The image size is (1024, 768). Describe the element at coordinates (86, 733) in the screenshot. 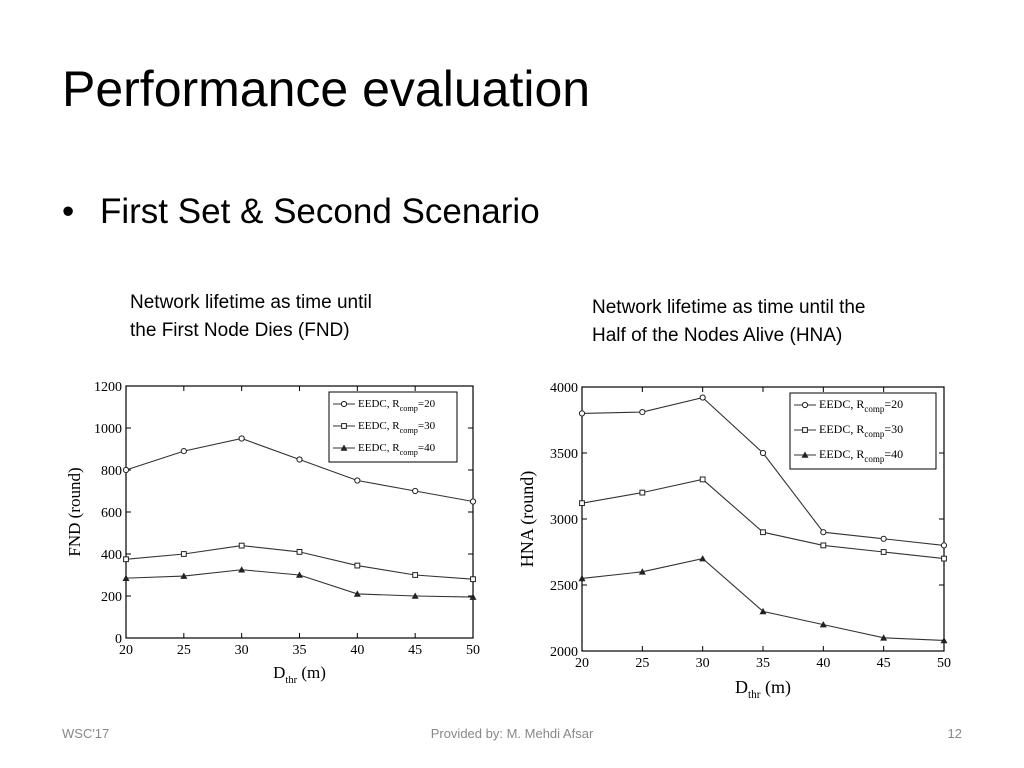

I see `footer-conference: WSC'17` at that location.